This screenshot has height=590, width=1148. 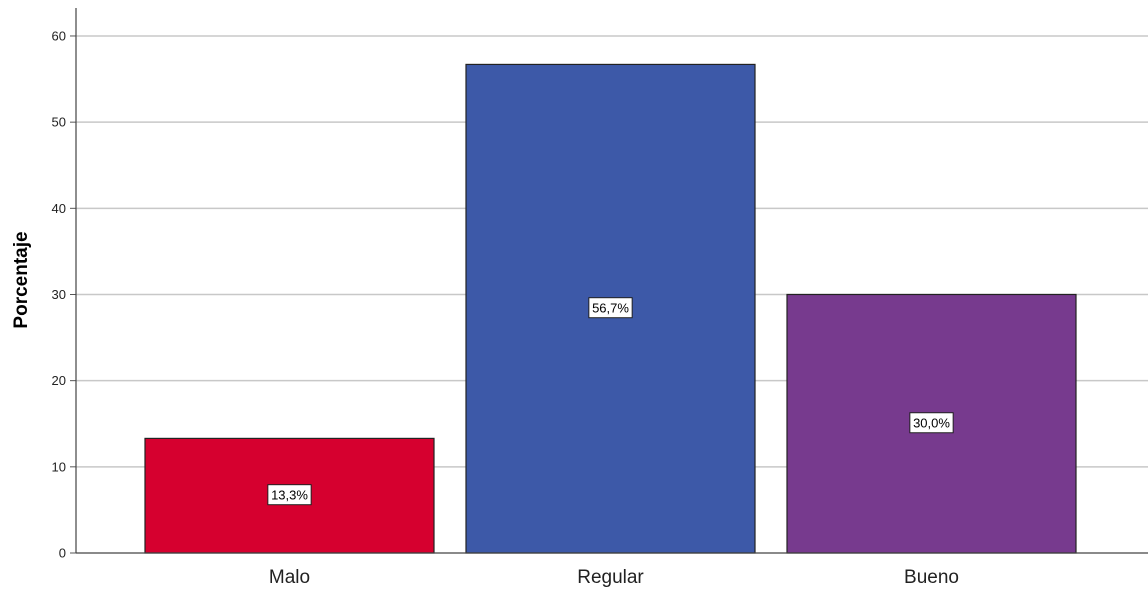 I want to click on y-tick-labels: 0 10 20 30 40 50 60, so click(x=59, y=294).